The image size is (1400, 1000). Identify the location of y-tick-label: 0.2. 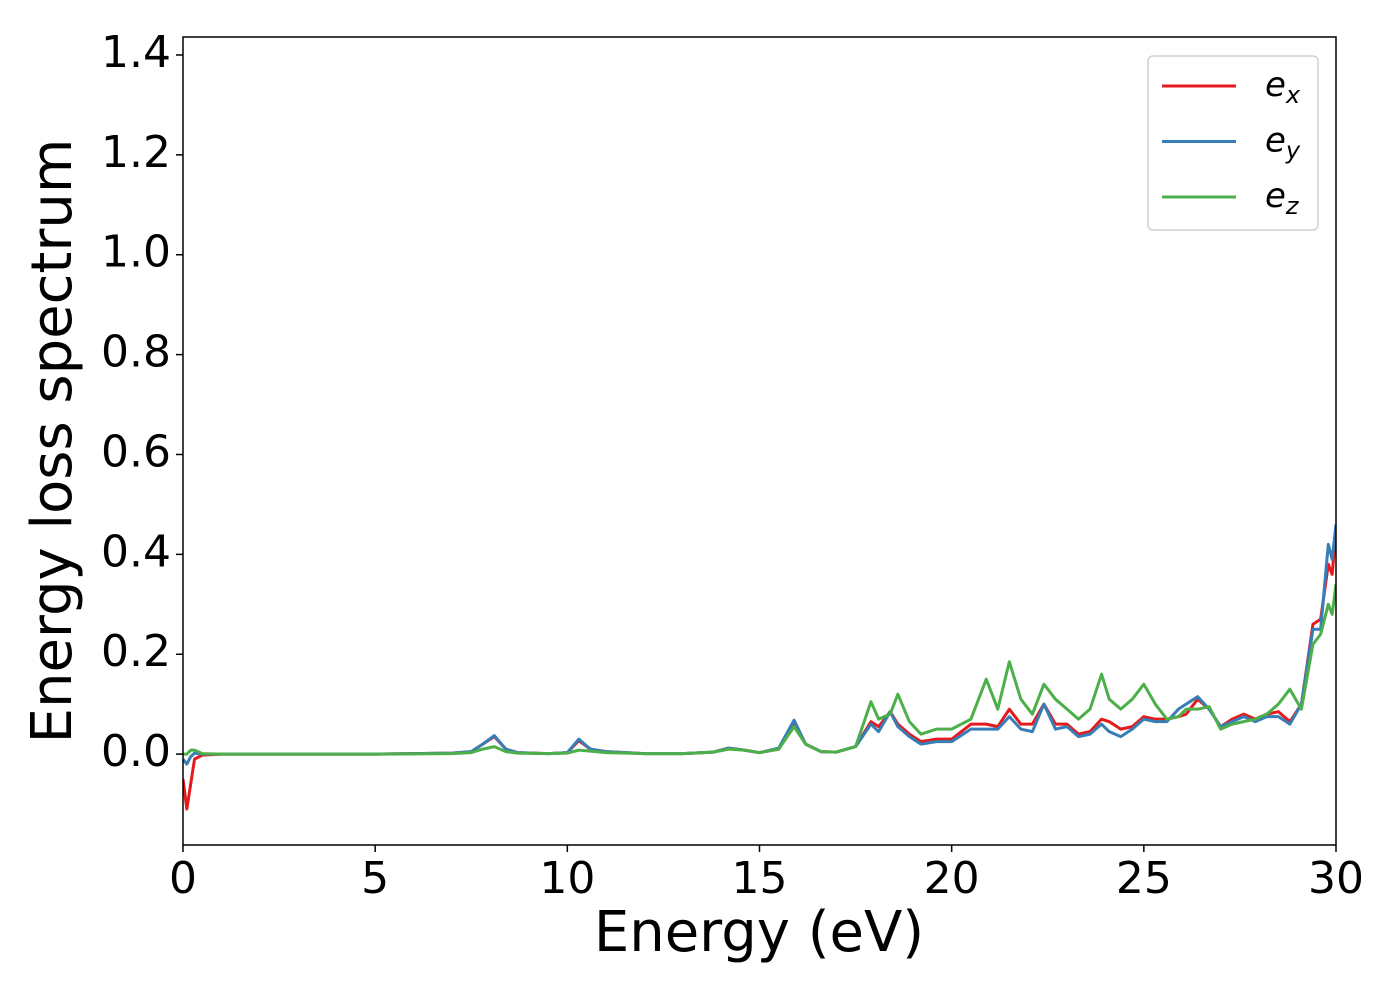
(136, 651).